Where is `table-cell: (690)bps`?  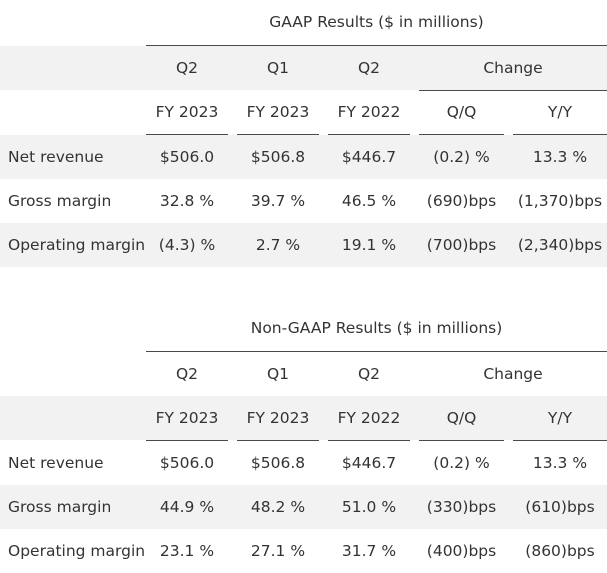 table-cell: (690)bps is located at coordinates (461, 201).